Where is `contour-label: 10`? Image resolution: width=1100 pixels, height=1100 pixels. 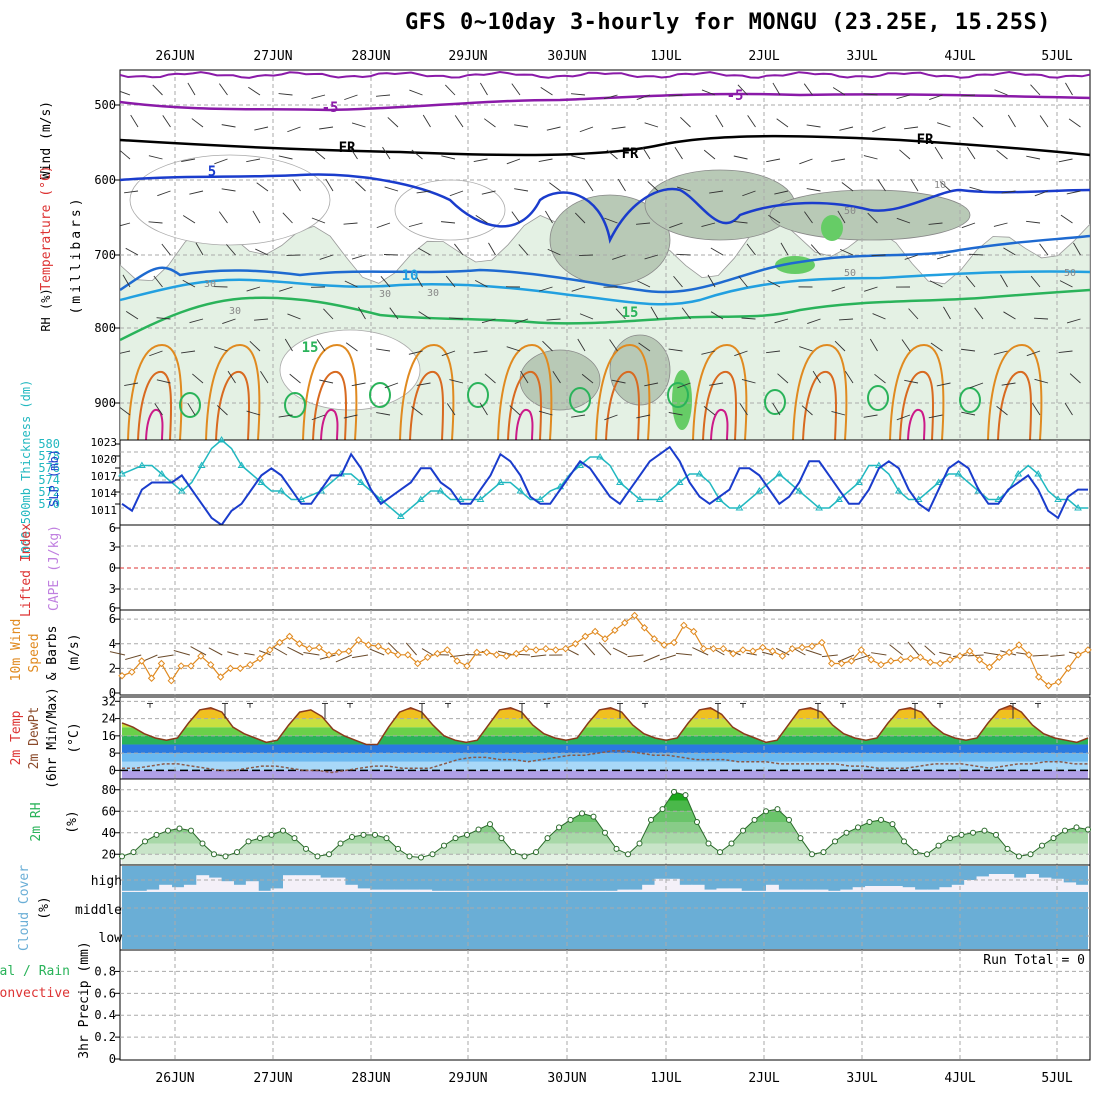
contour-label: 10 is located at coordinates (410, 276).